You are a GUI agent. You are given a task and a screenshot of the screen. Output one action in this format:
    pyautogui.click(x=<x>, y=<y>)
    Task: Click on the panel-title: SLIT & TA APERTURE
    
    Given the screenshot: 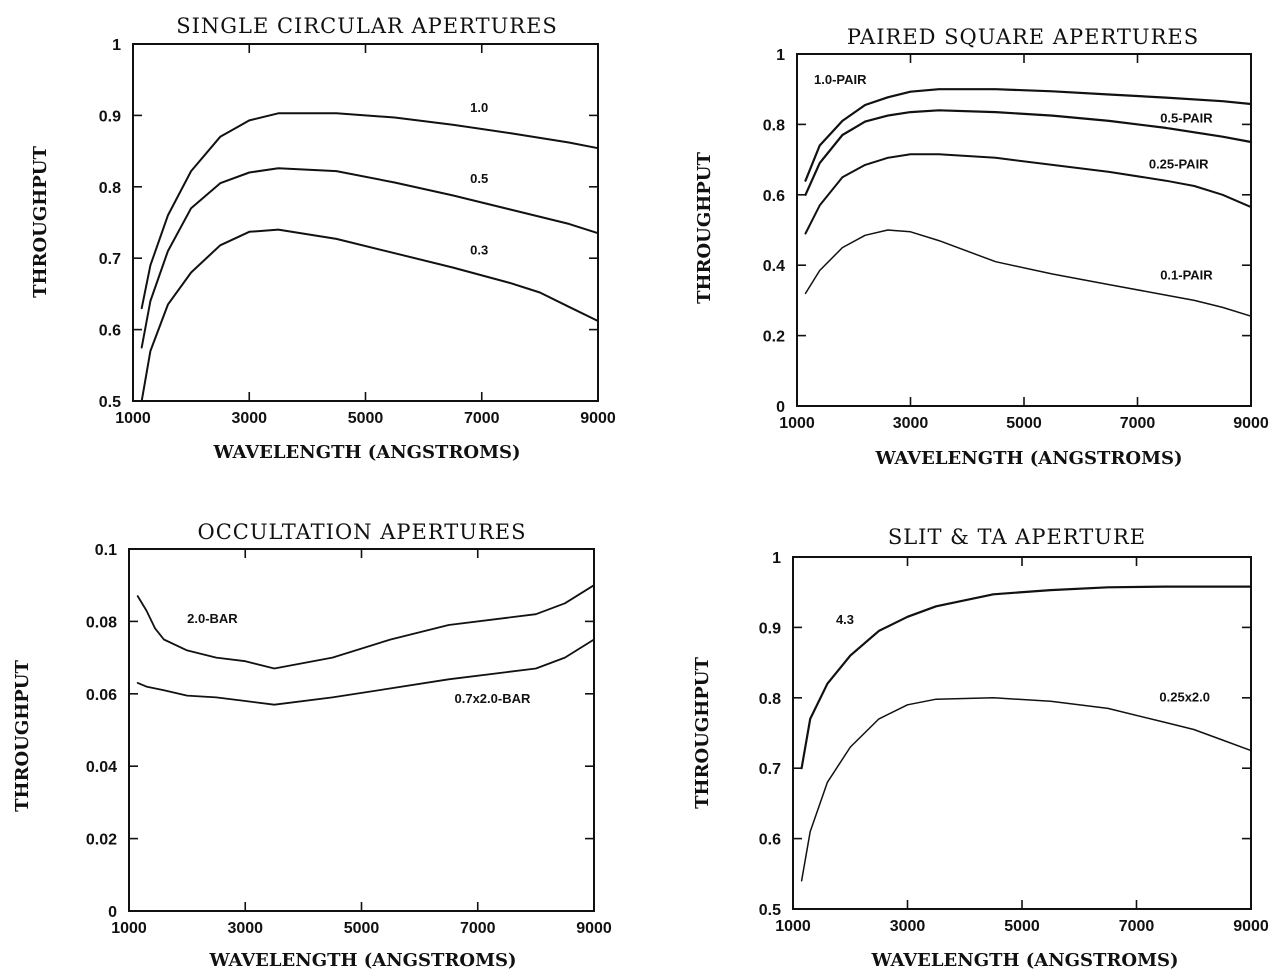 What is the action you would take?
    pyautogui.click(x=1017, y=537)
    